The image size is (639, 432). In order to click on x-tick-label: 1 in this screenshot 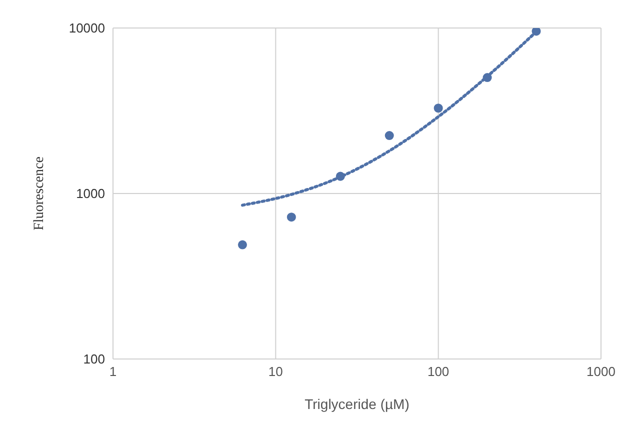, I will do `click(113, 372)`.